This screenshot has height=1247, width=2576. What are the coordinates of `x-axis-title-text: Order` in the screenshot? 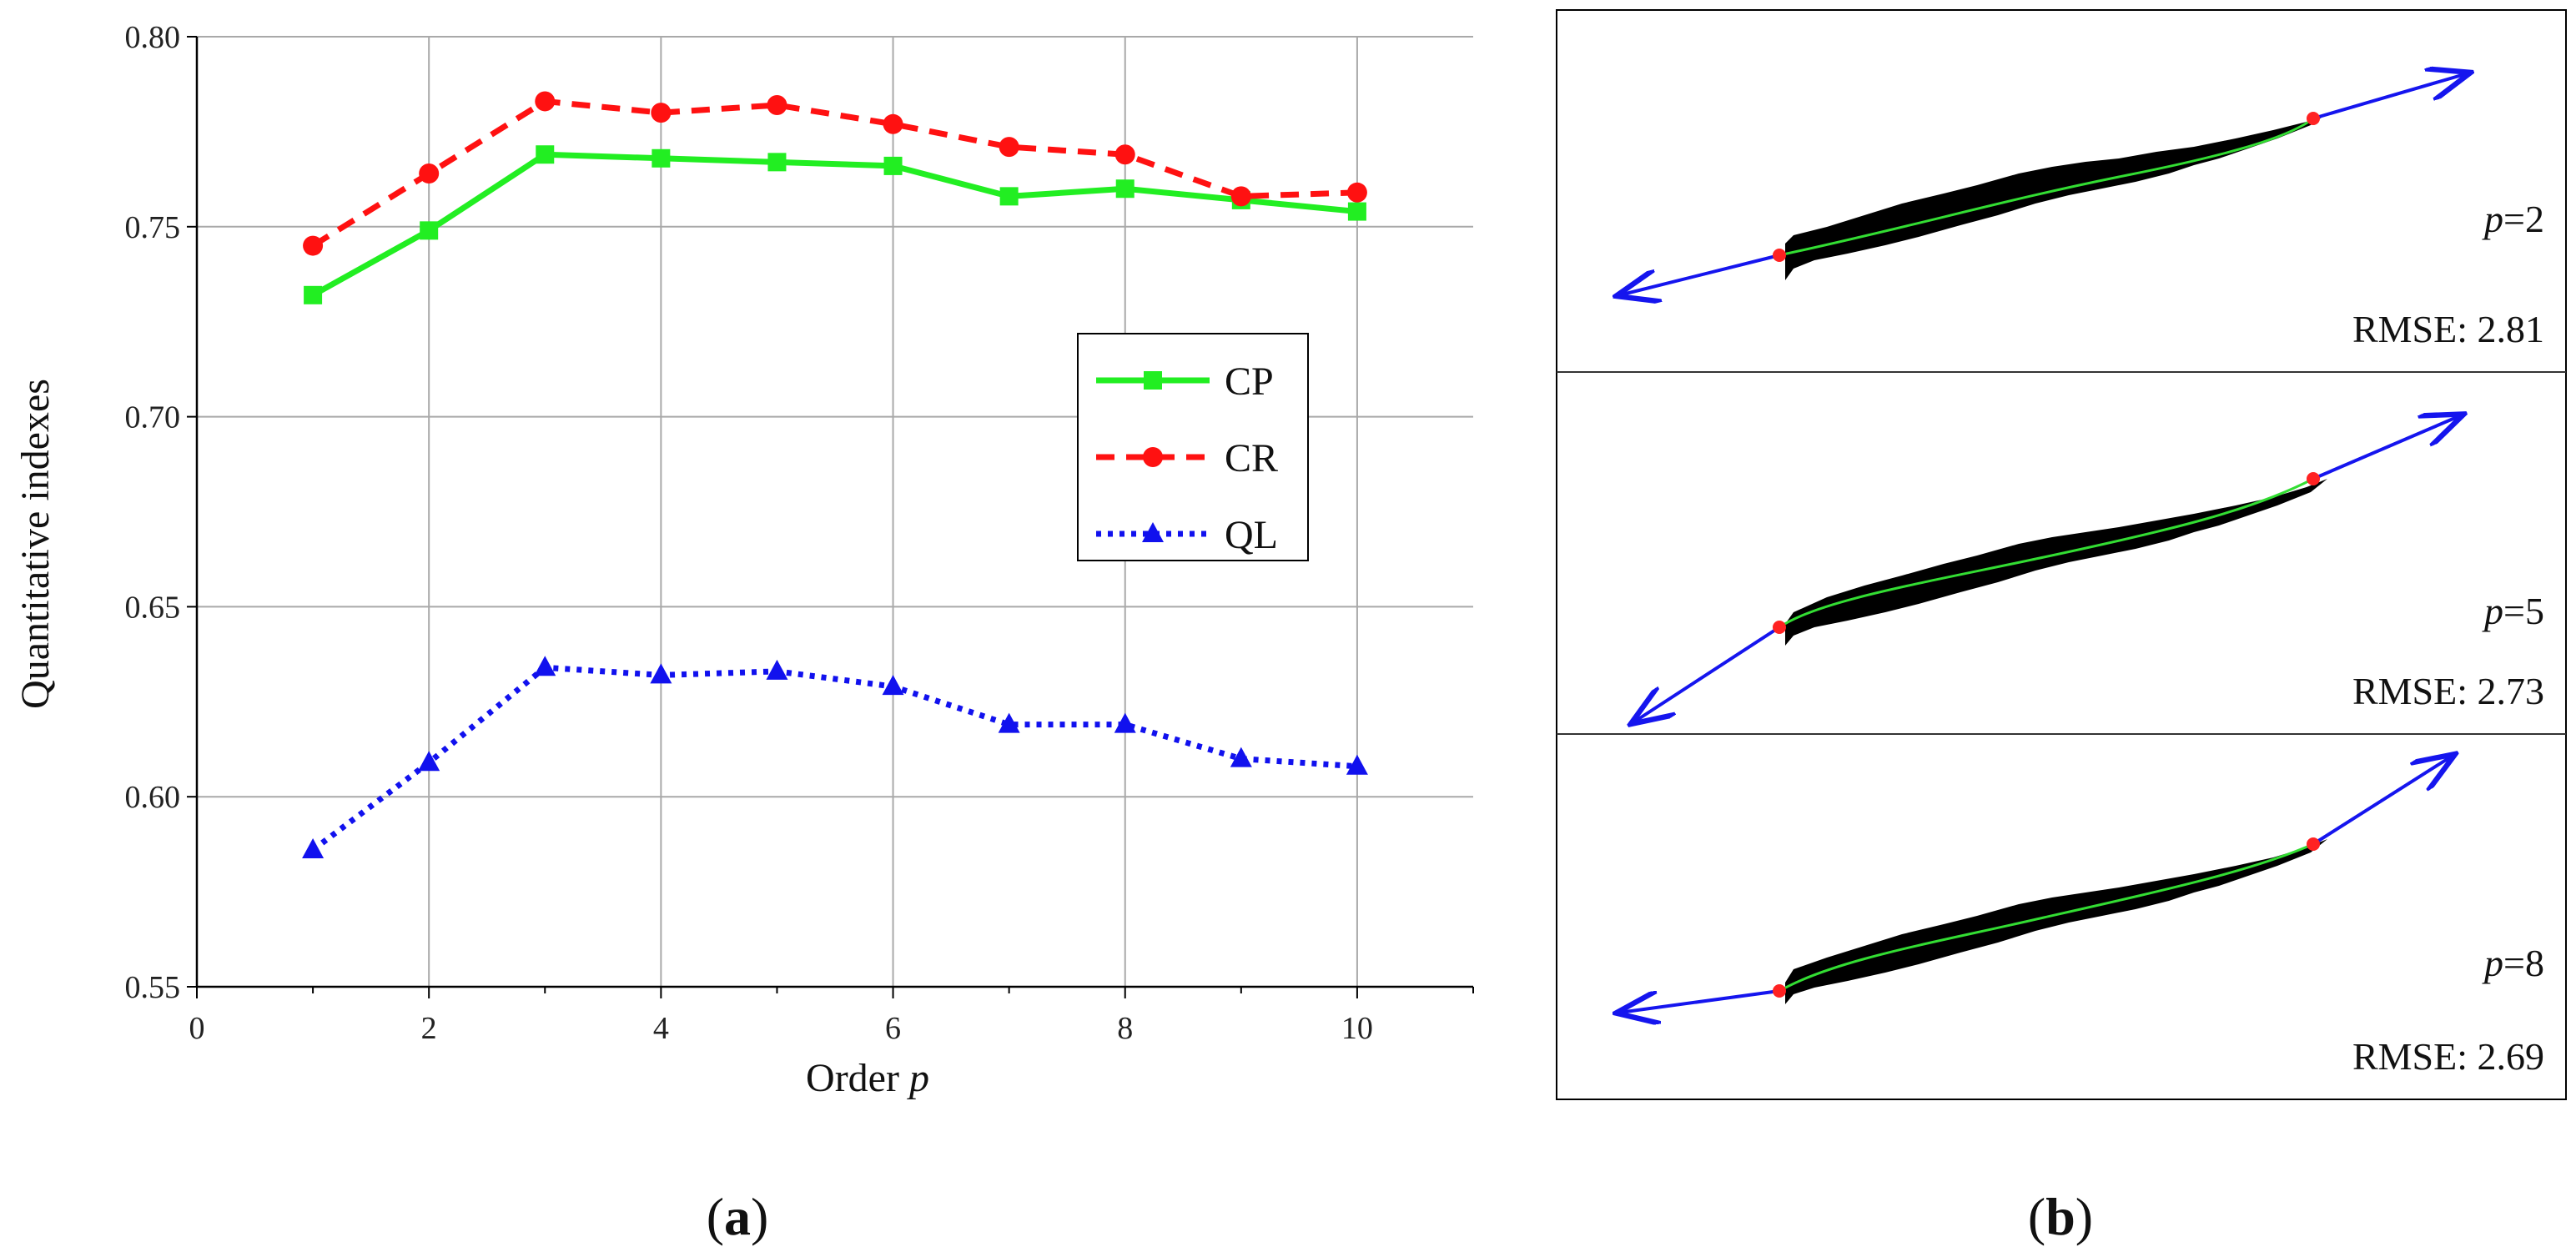 It's located at (852, 1078).